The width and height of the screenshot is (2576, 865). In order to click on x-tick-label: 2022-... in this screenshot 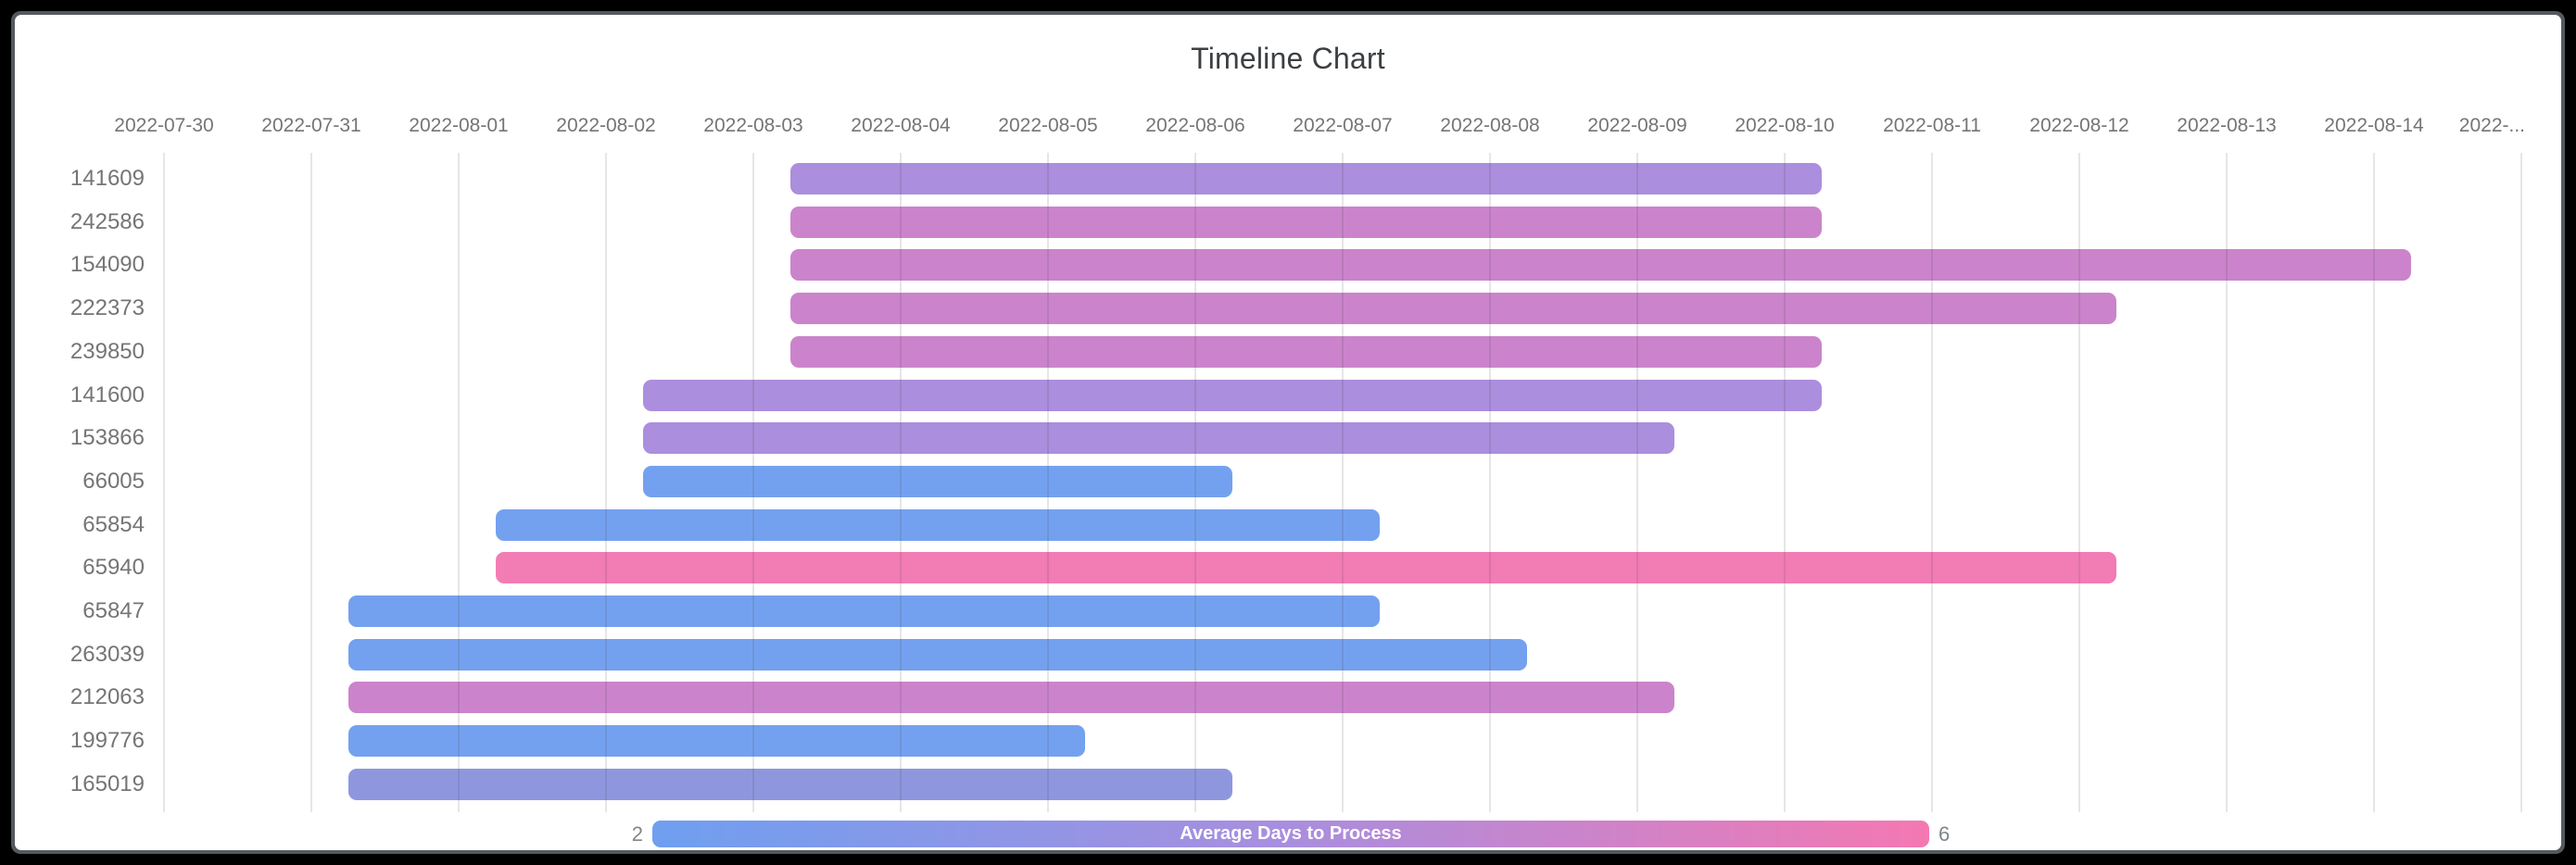, I will do `click(2491, 125)`.